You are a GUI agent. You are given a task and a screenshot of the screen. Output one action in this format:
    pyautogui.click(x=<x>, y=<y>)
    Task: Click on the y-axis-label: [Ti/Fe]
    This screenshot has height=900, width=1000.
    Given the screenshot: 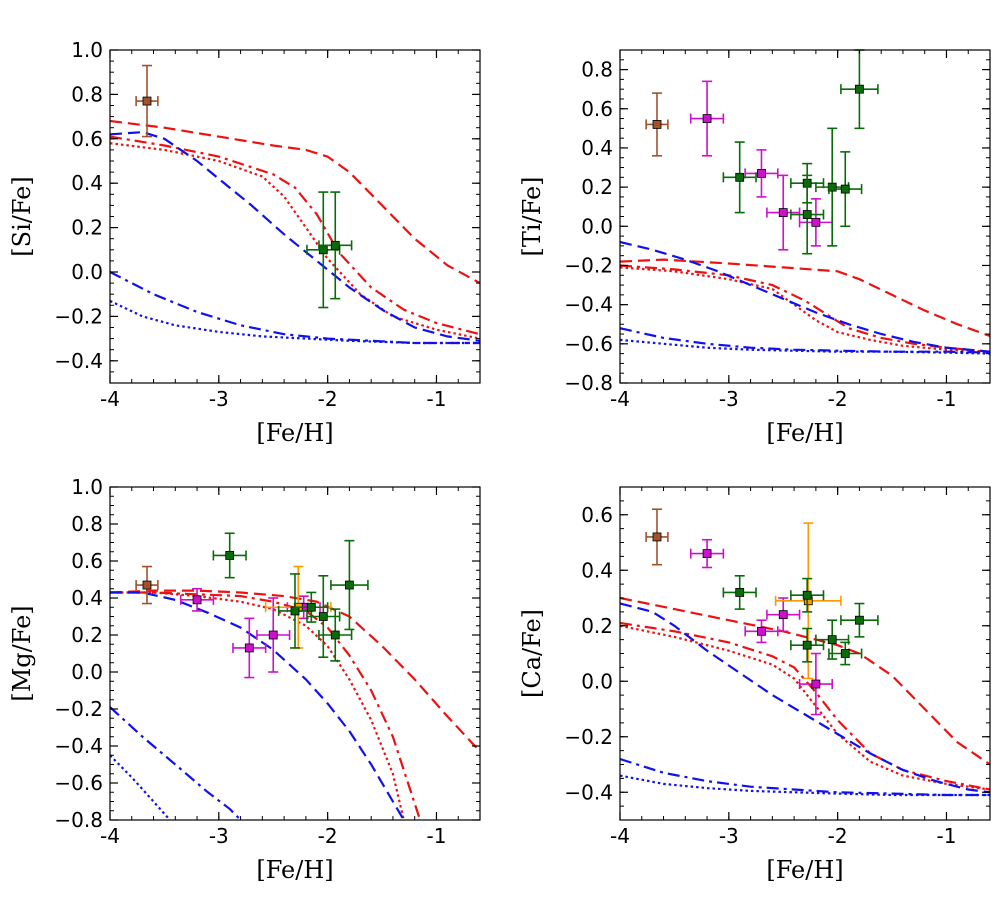 What is the action you would take?
    pyautogui.click(x=532, y=216)
    